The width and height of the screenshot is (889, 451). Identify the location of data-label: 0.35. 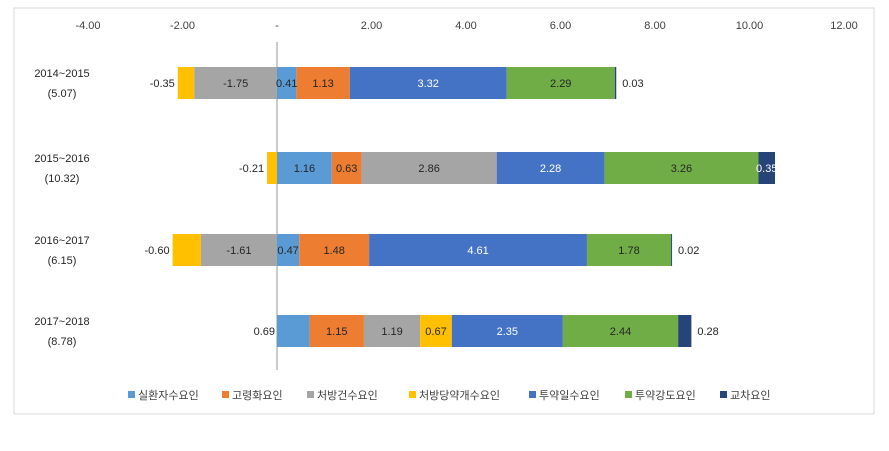
(766, 169).